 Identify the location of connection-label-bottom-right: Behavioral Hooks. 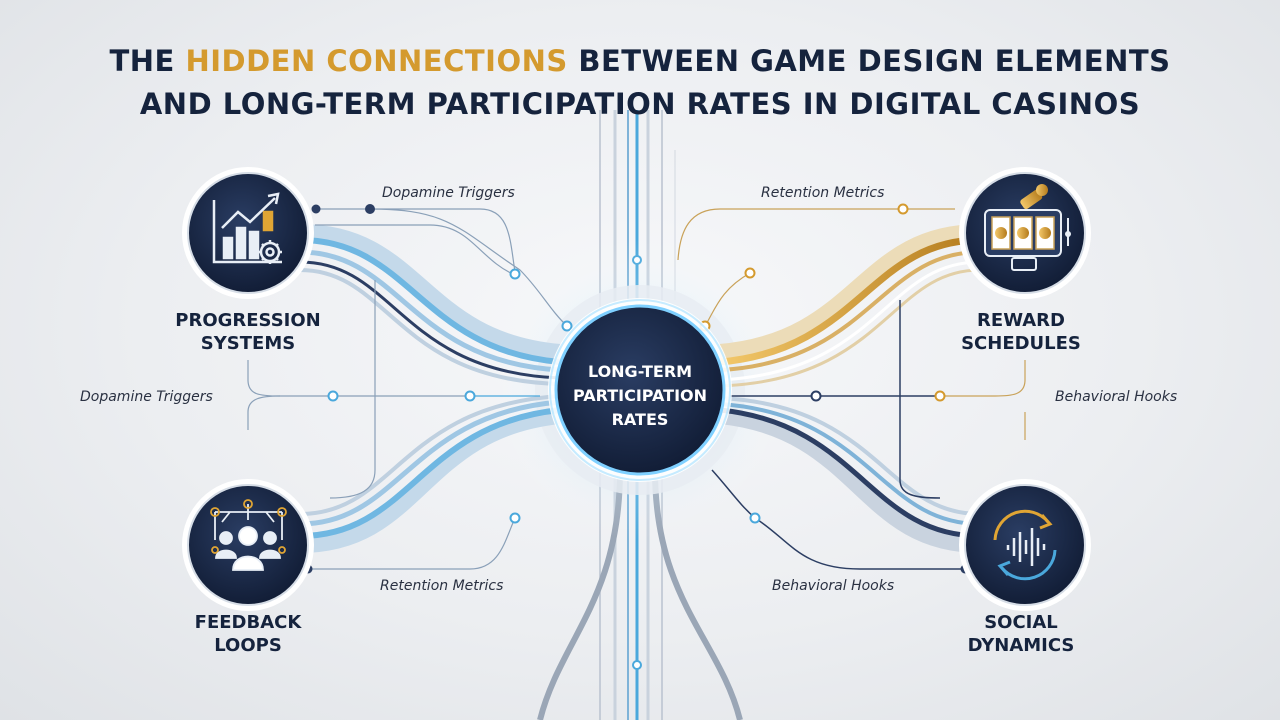
(833, 586).